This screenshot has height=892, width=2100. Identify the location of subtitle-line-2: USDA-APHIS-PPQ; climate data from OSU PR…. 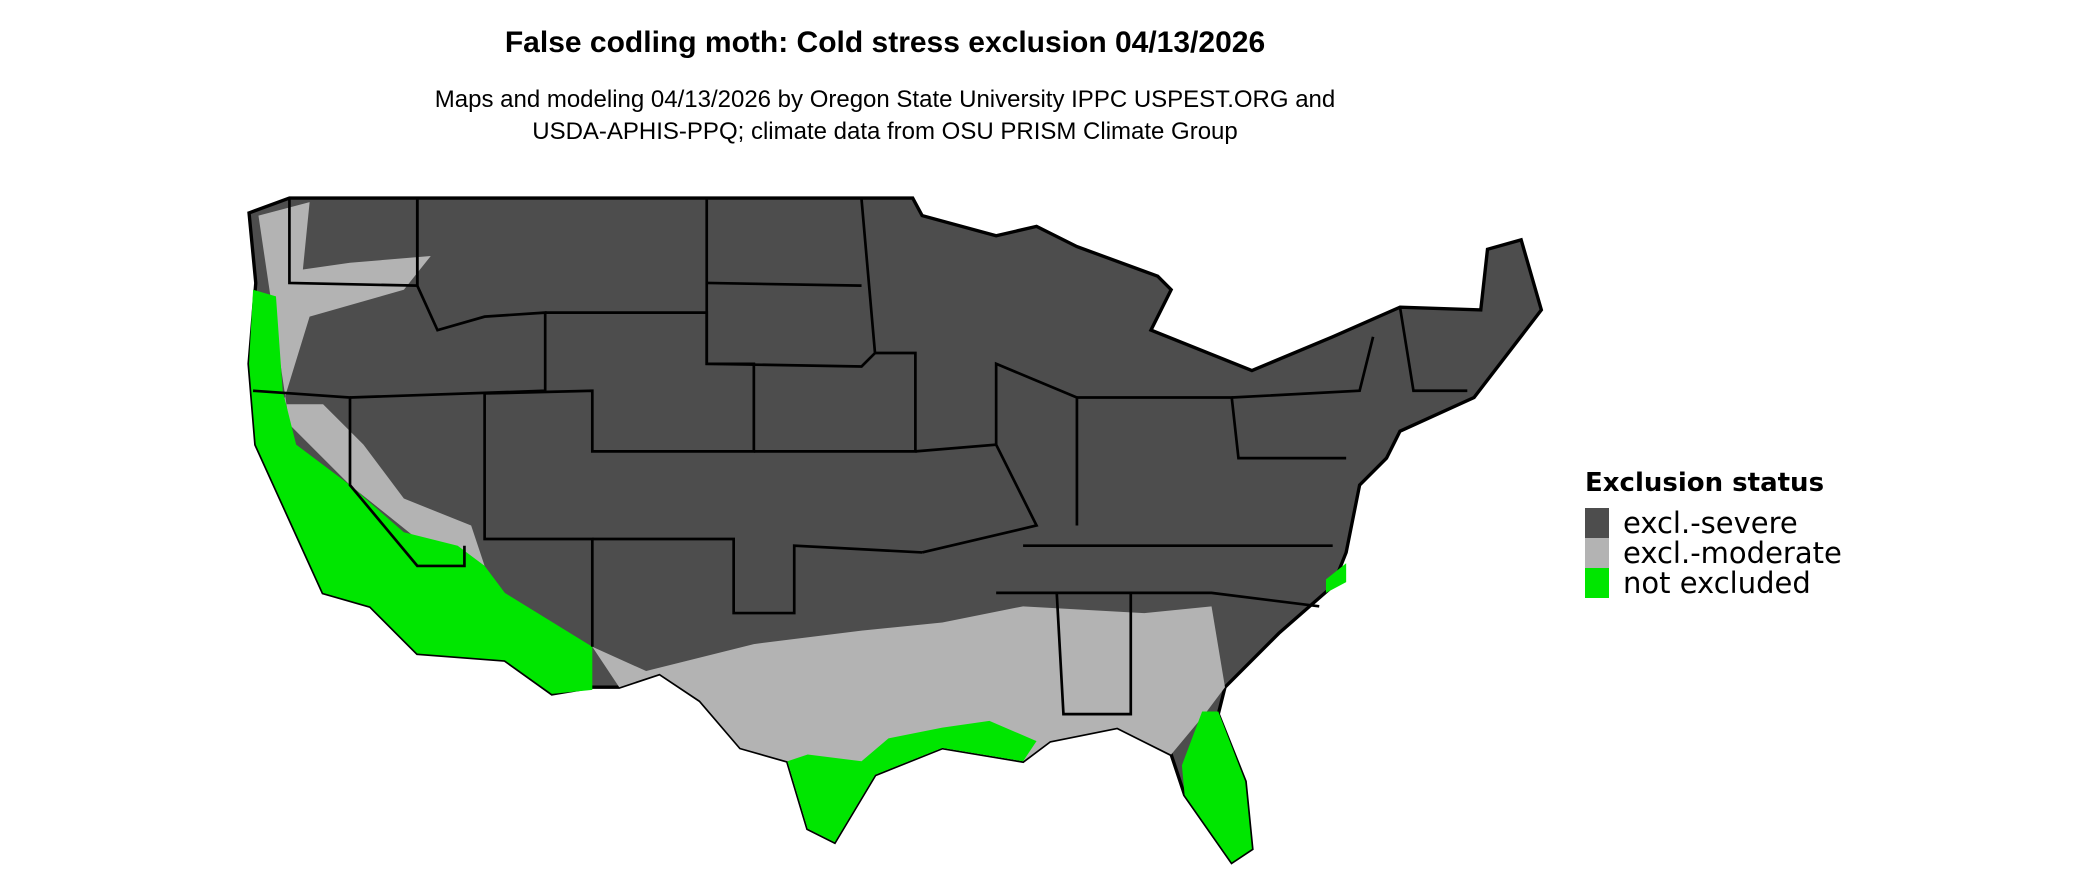
(885, 131).